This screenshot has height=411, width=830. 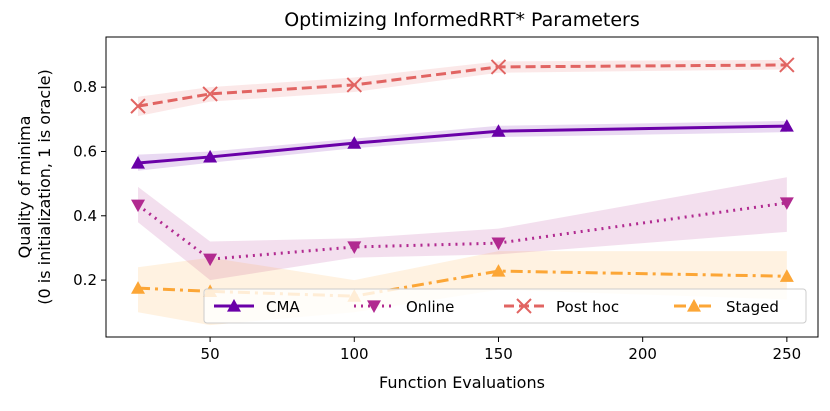 I want to click on x-tick-label: 150, so click(x=498, y=354).